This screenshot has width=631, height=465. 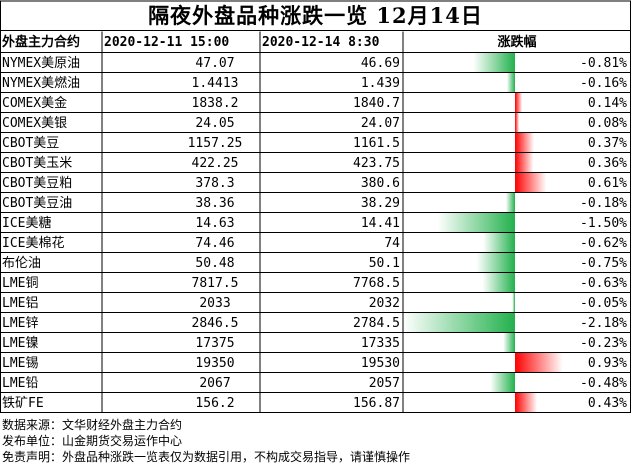 I want to click on note-disclaimer-key: 免责声明：, so click(x=32, y=457).